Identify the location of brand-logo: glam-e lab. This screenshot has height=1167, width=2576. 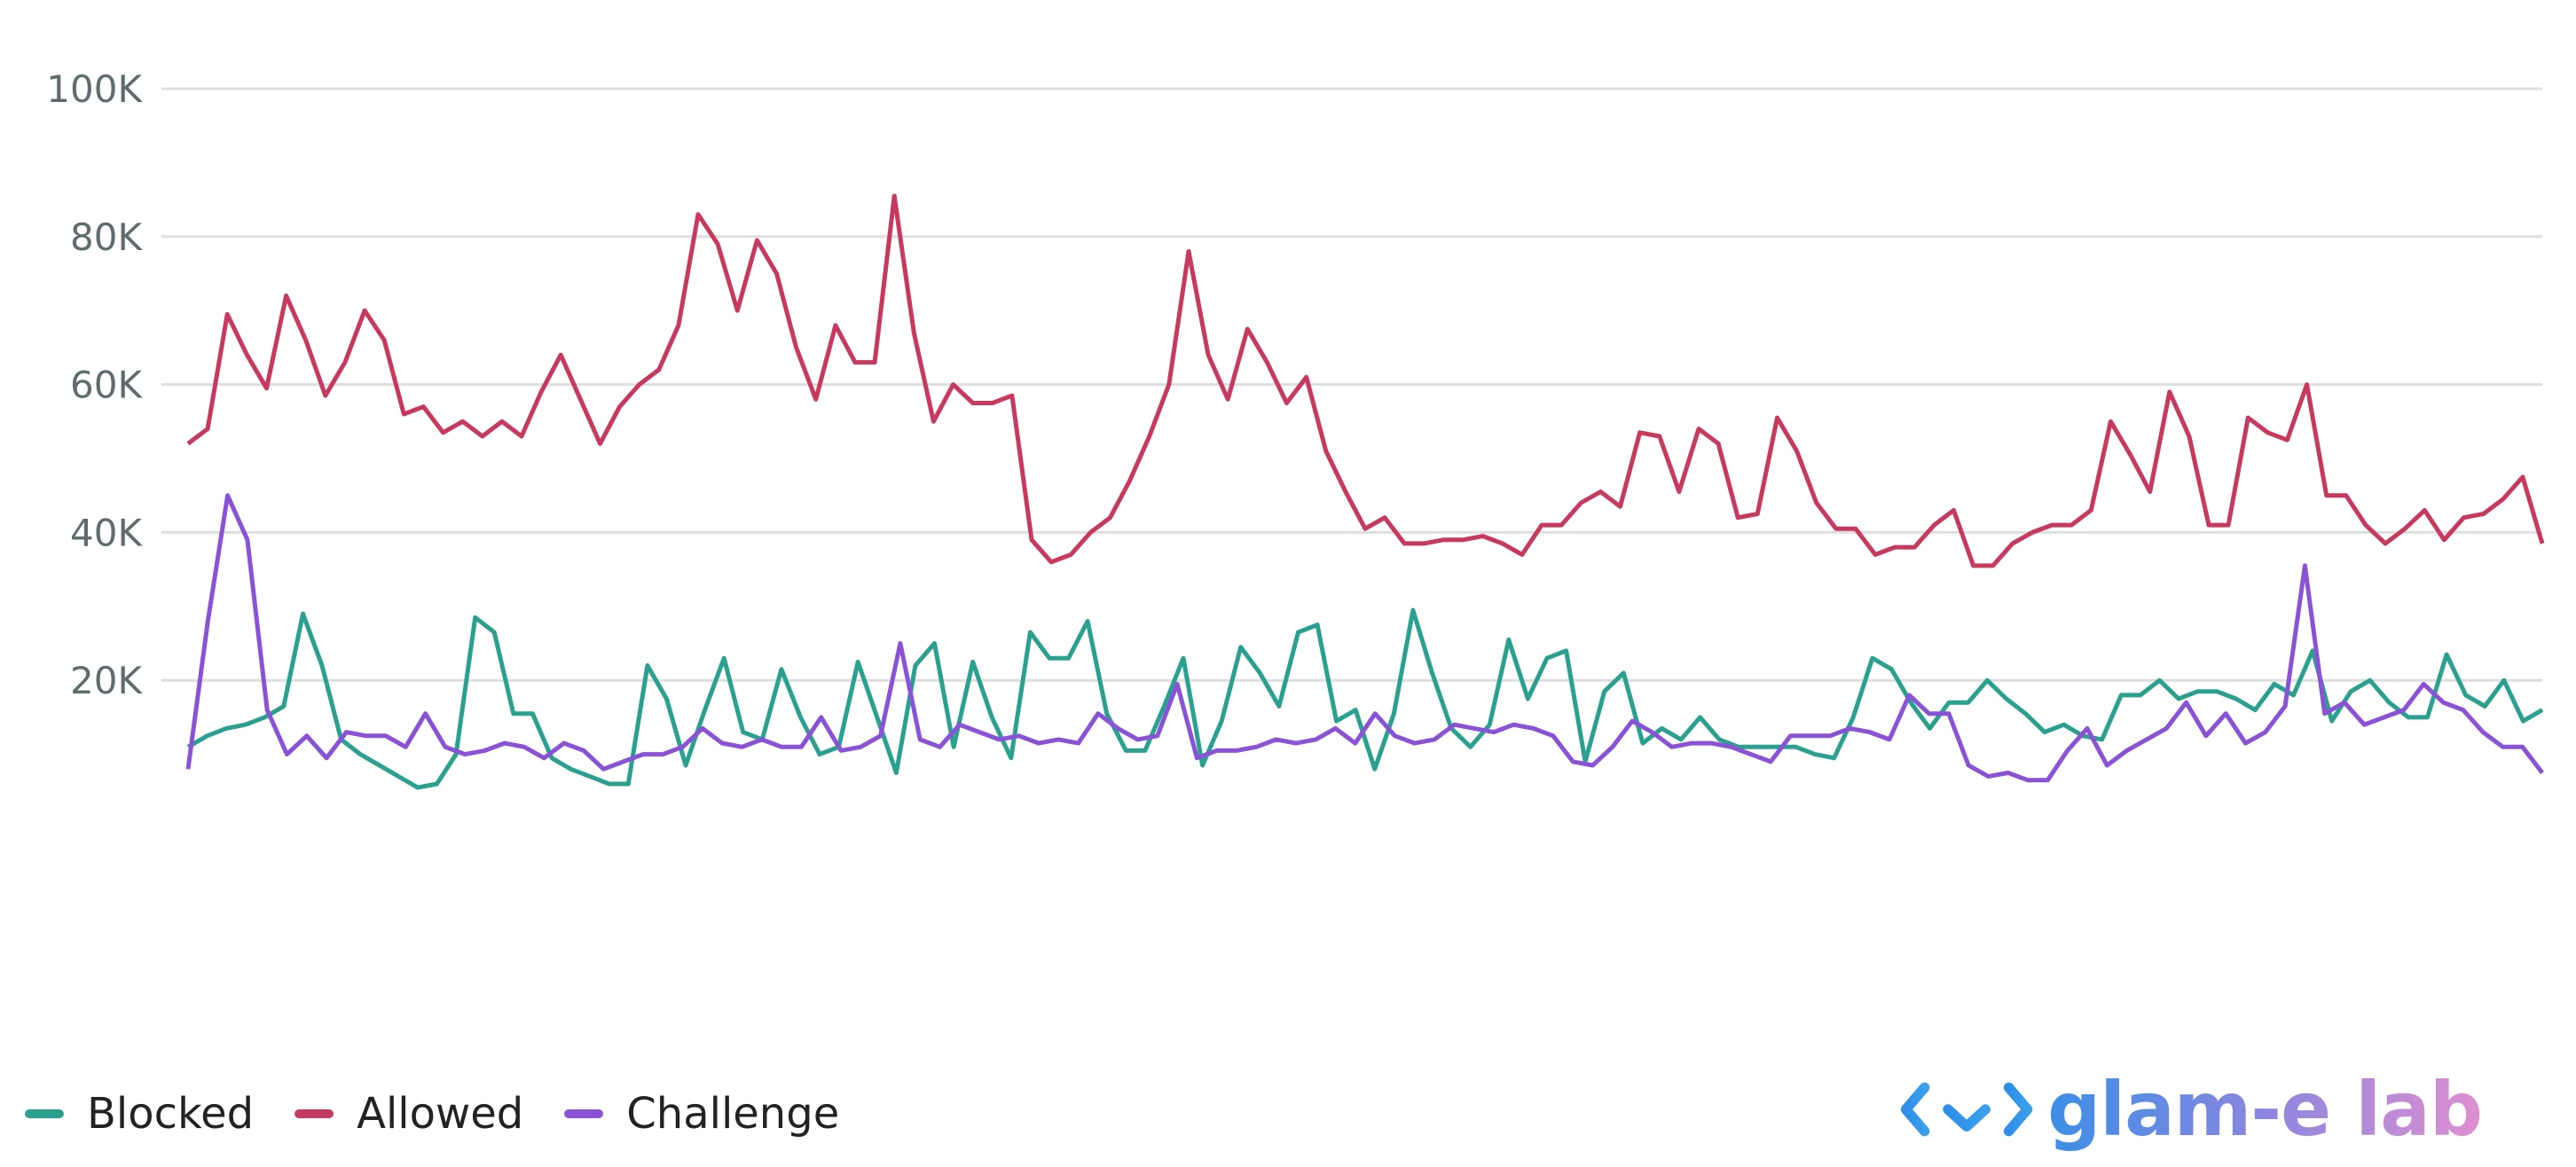
(2190, 1109).